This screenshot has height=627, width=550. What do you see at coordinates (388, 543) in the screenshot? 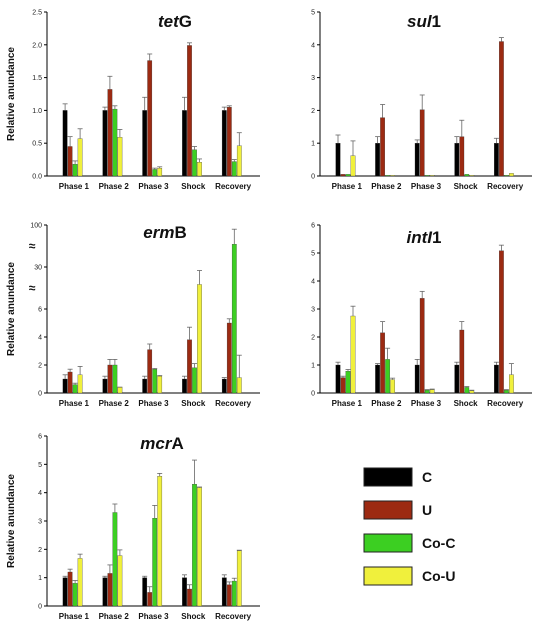
I see `legend-swatch-co-c` at bounding box center [388, 543].